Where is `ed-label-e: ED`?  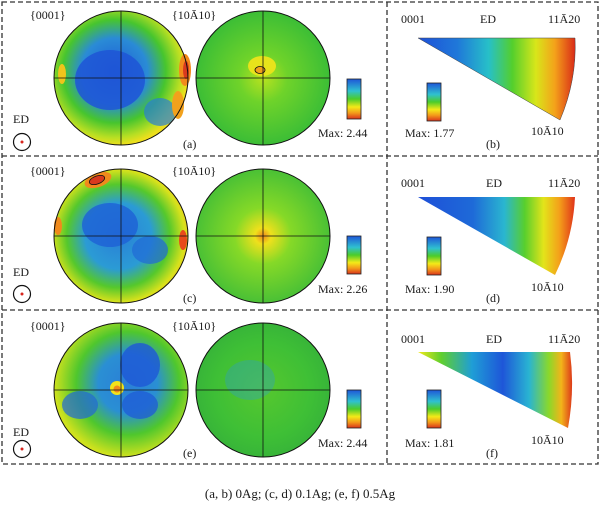 ed-label-e: ED is located at coordinates (21, 432).